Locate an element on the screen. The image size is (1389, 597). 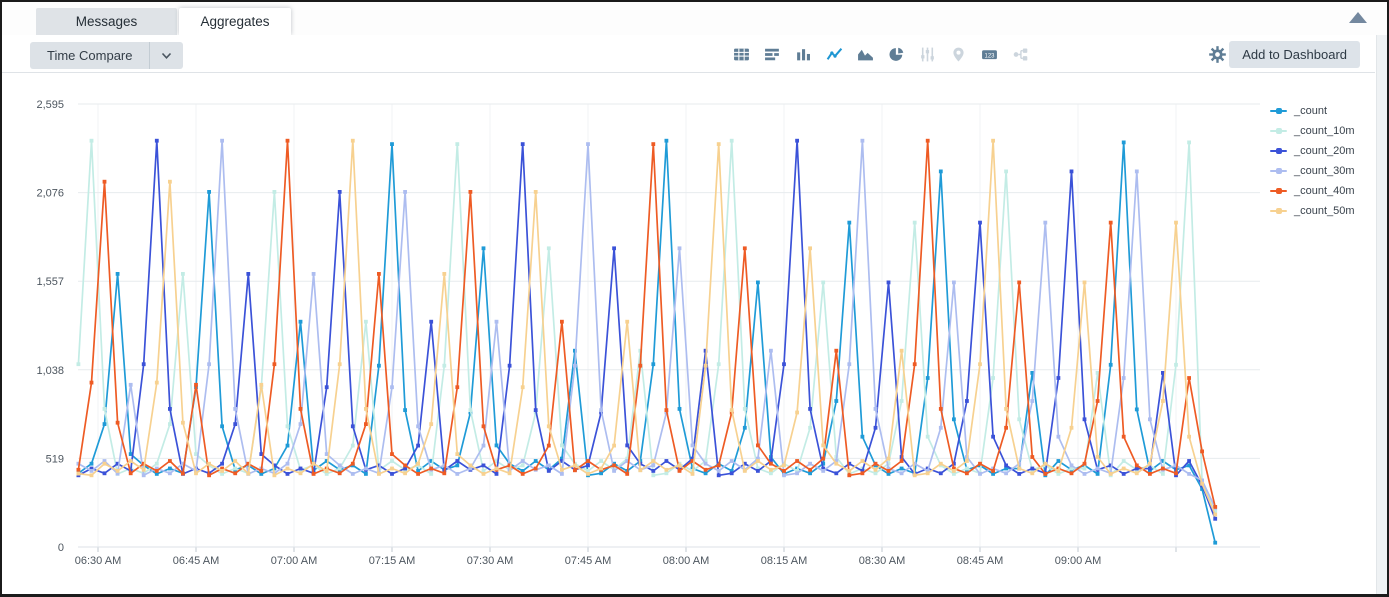
gear-icon is located at coordinates (1217, 54).